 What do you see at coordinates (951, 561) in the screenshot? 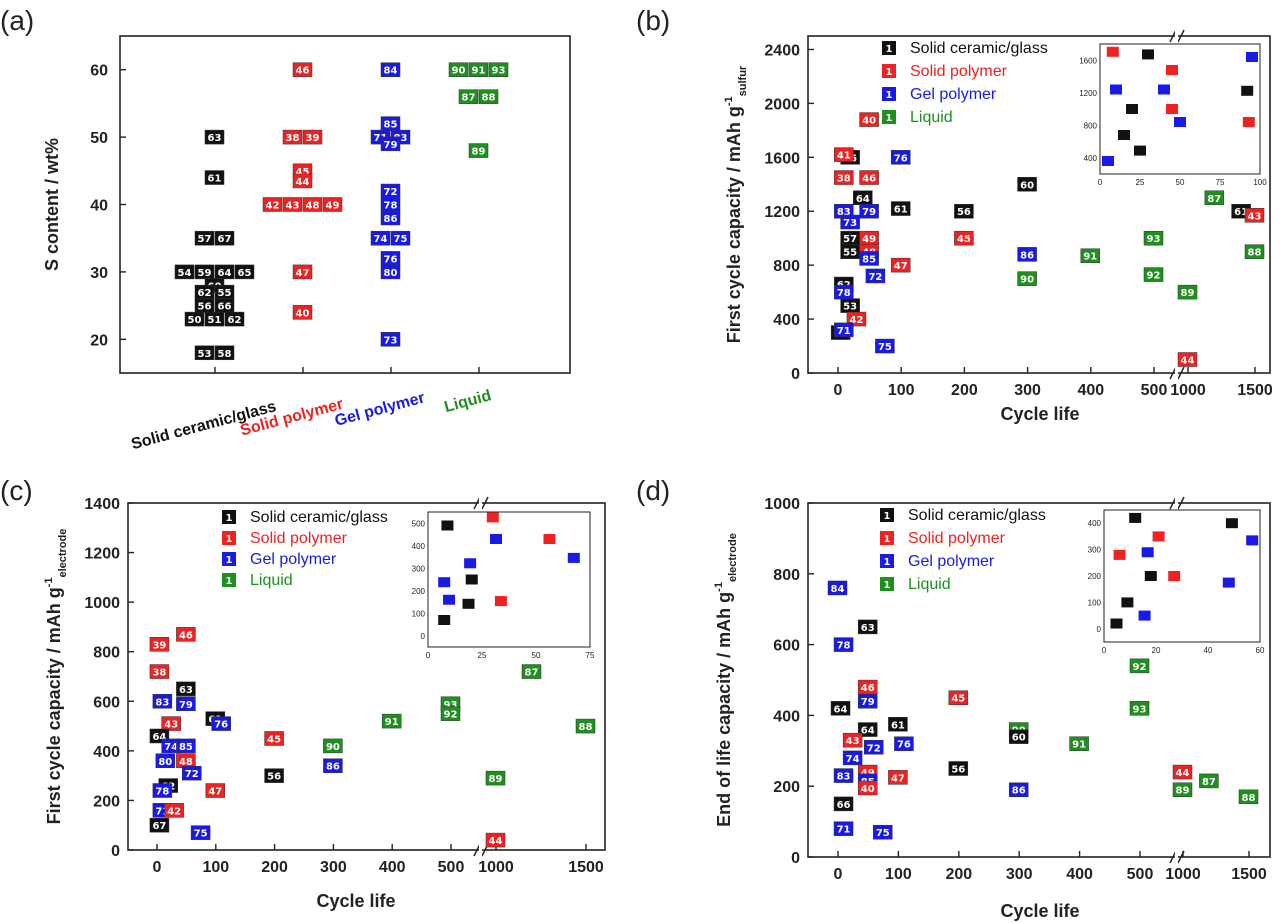
I see `legend-label: Gel polymer` at bounding box center [951, 561].